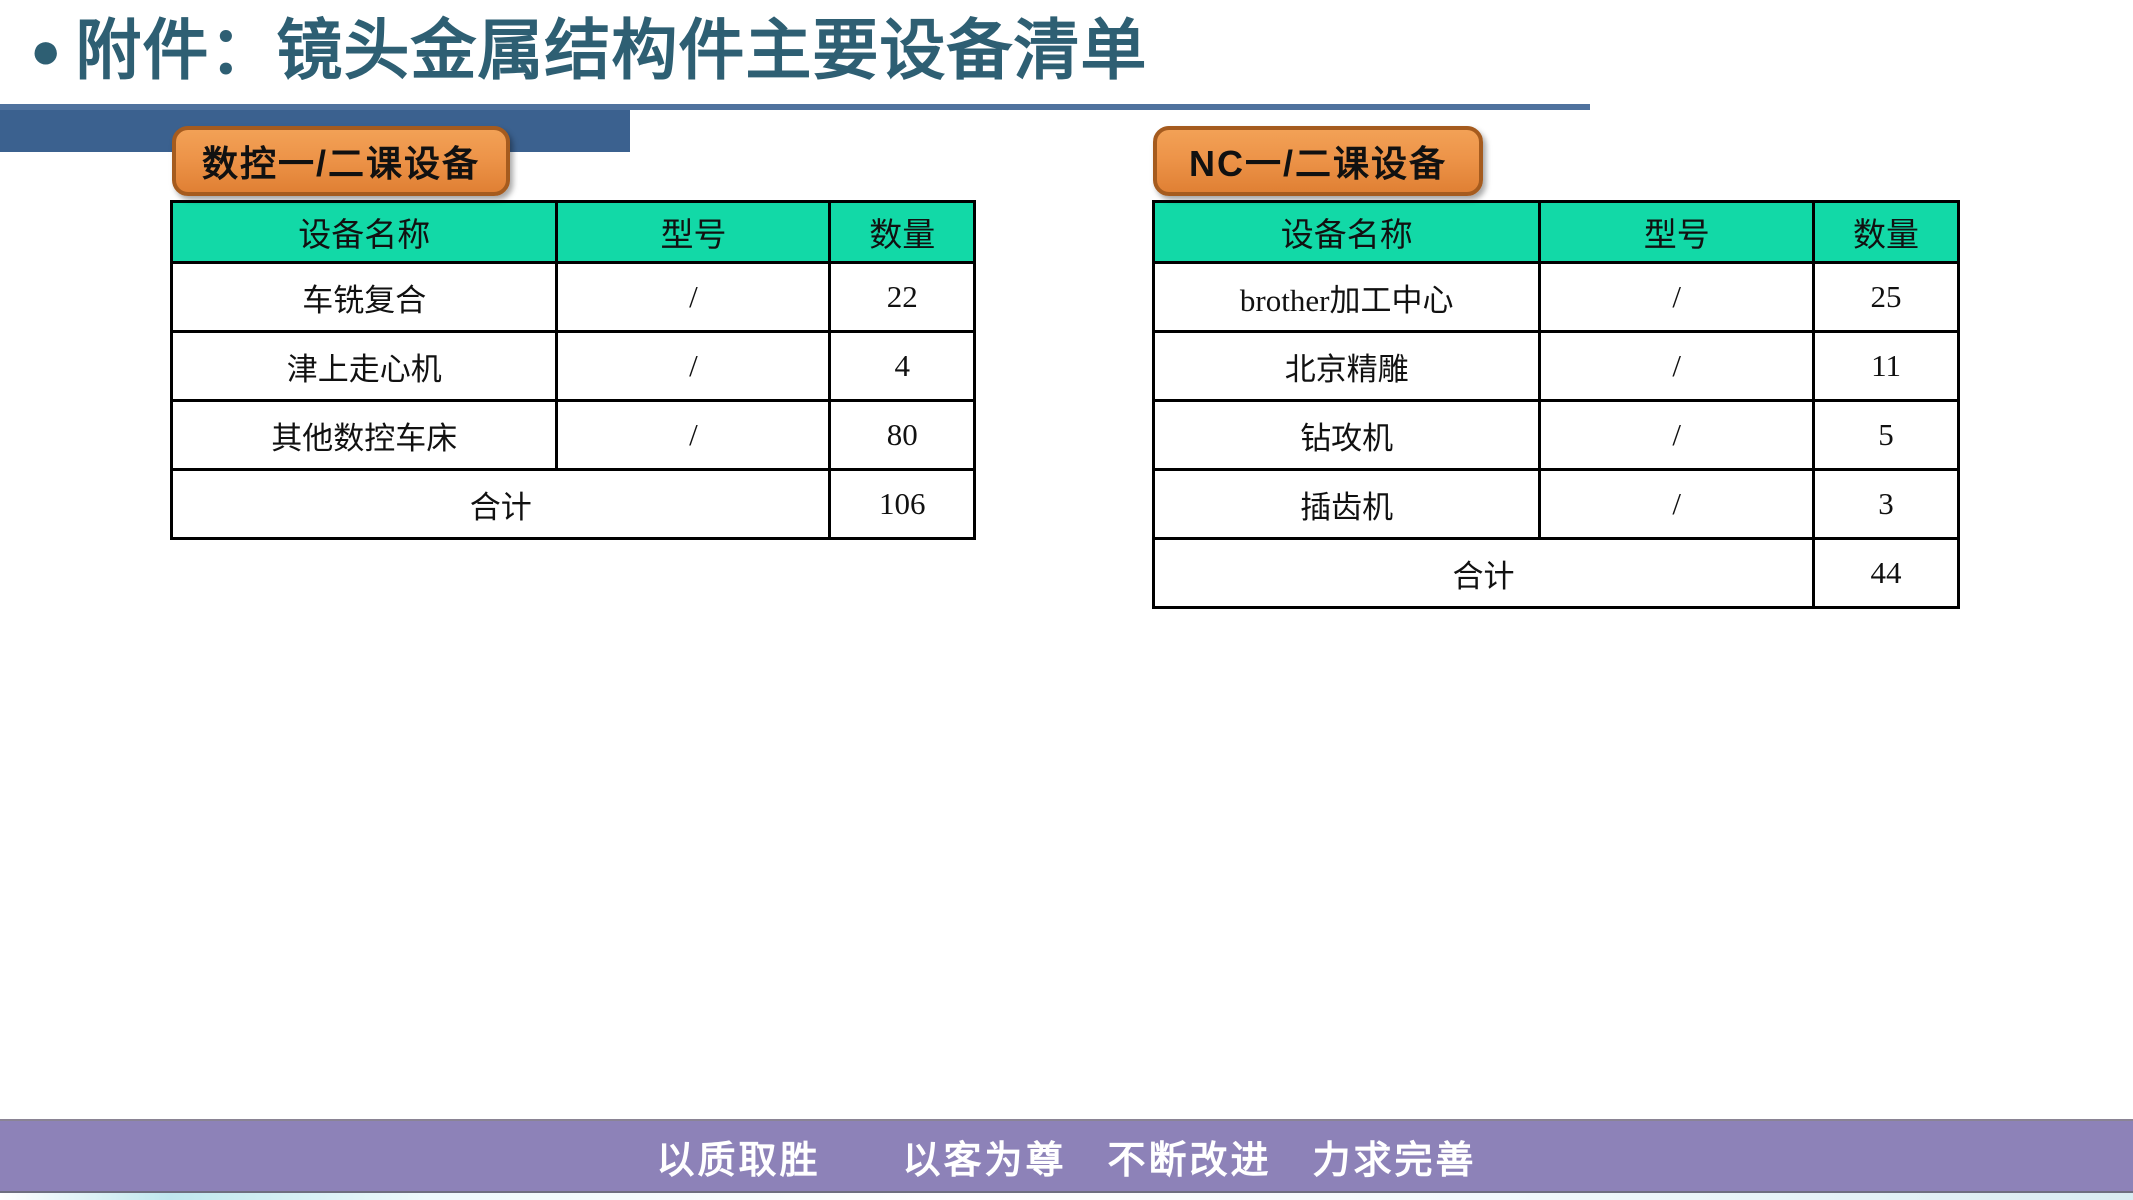 This screenshot has height=1200, width=2133. Describe the element at coordinates (1346, 435) in the screenshot. I see `device-name-cell: 钻攻机` at that location.